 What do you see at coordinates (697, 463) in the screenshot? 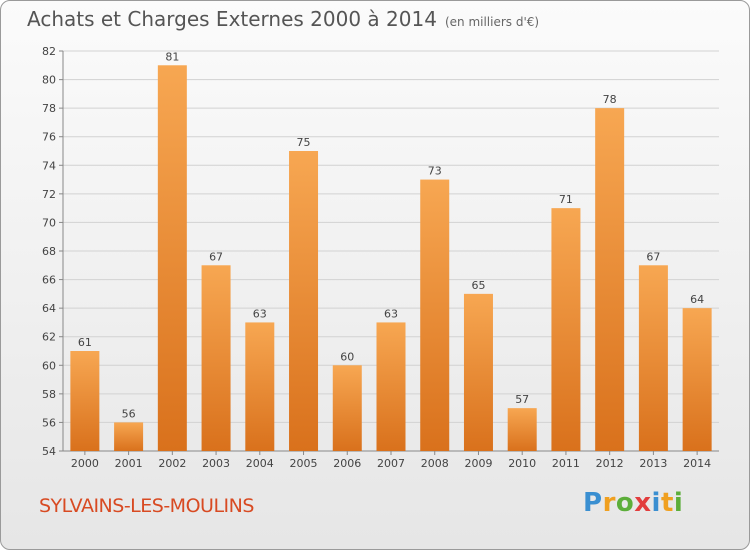
I see `x-tick-label: 2014` at bounding box center [697, 463].